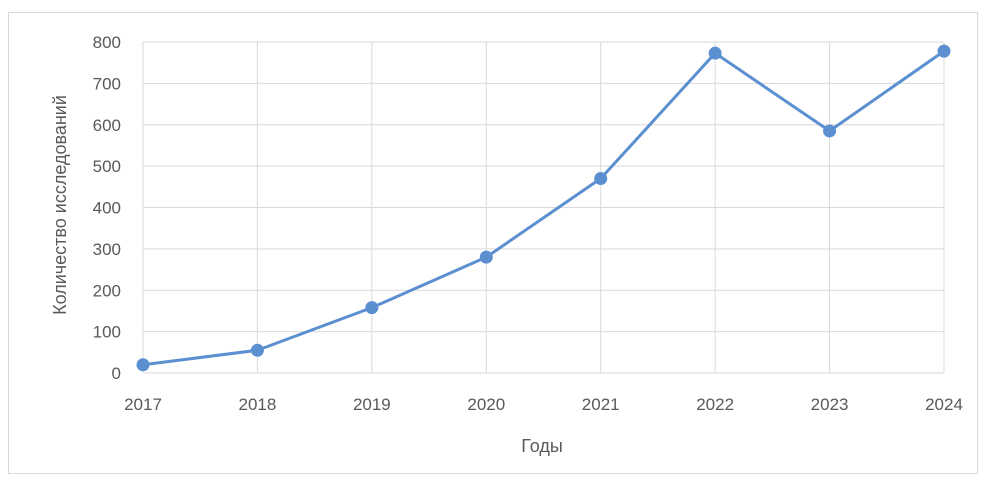  What do you see at coordinates (107, 42) in the screenshot?
I see `y-tick-label: 800` at bounding box center [107, 42].